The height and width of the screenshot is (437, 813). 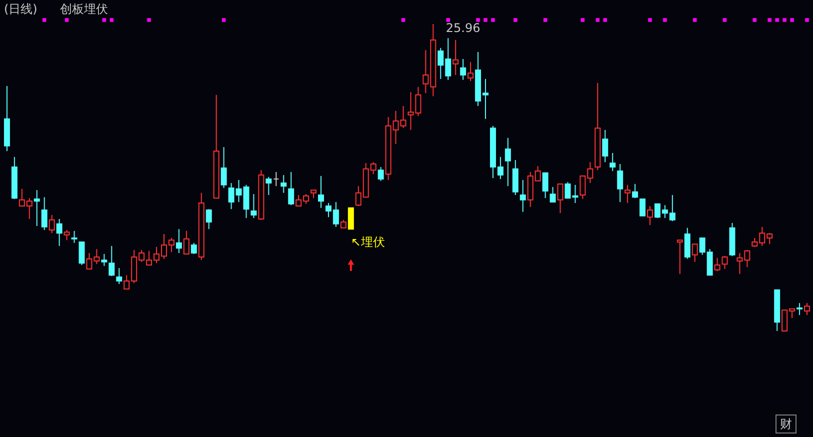 I want to click on annotation: ↖埋伏, so click(x=367, y=242).